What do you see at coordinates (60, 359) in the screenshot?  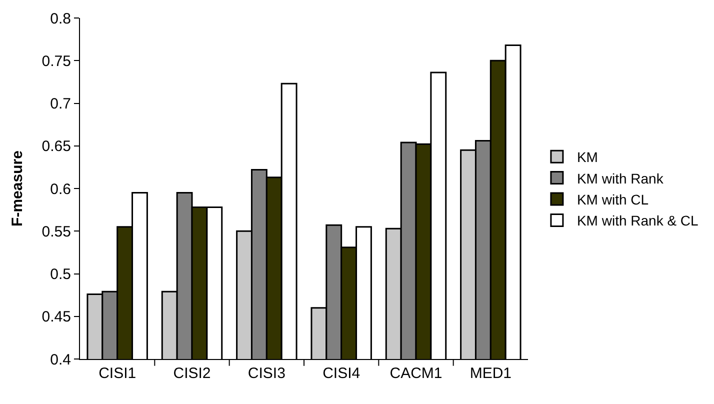 I see `y-tick-label: 0.4` at bounding box center [60, 359].